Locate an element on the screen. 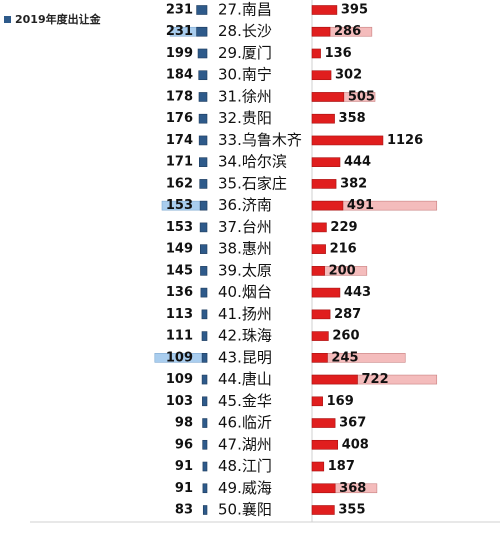 This screenshot has width=500, height=536. value-label: 368 is located at coordinates (352, 488).